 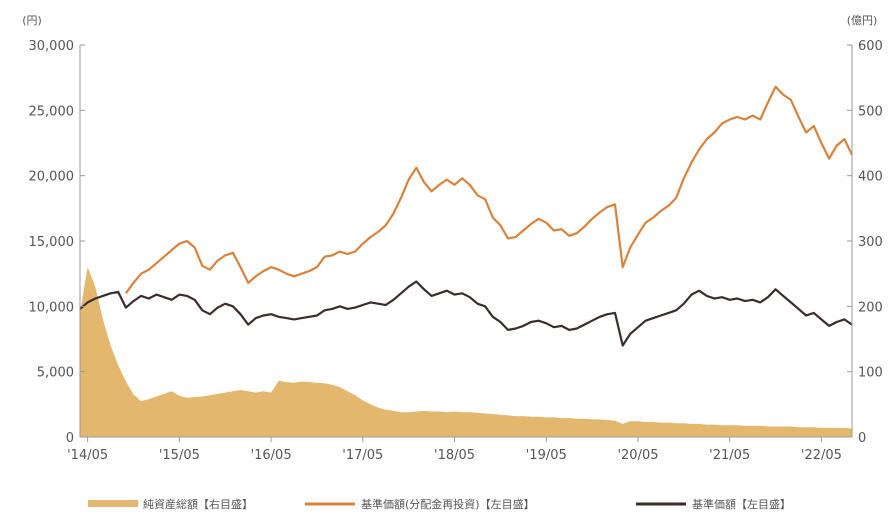 What do you see at coordinates (170, 504) in the screenshot?
I see `legend-item-net-assets: 純資産総額【右目盛】` at bounding box center [170, 504].